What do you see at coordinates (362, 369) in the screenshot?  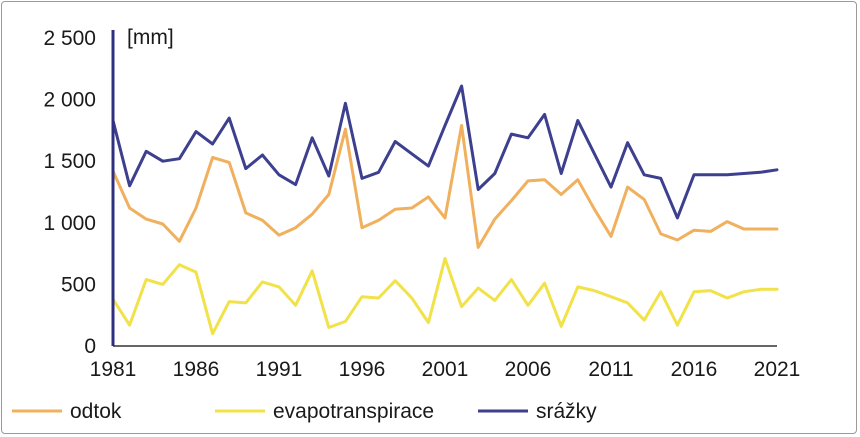 I see `x-tick-label: 1996` at bounding box center [362, 369].